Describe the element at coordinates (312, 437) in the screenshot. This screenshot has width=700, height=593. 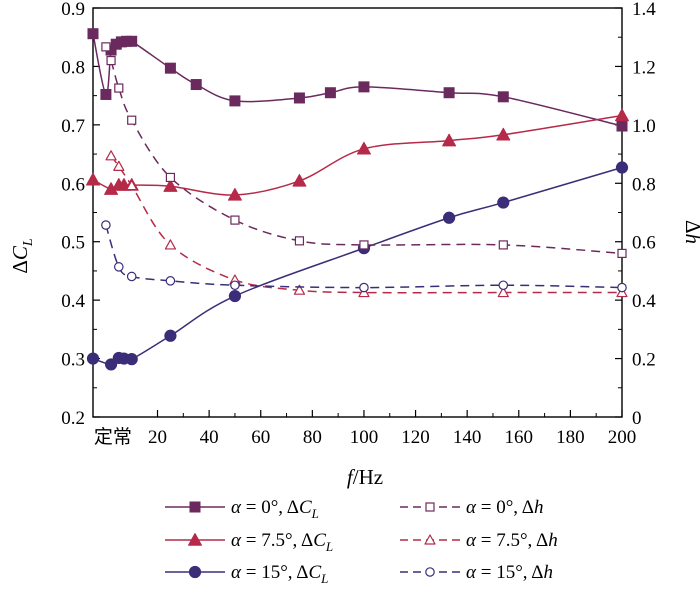
I see `x-tick-label: 80` at that location.